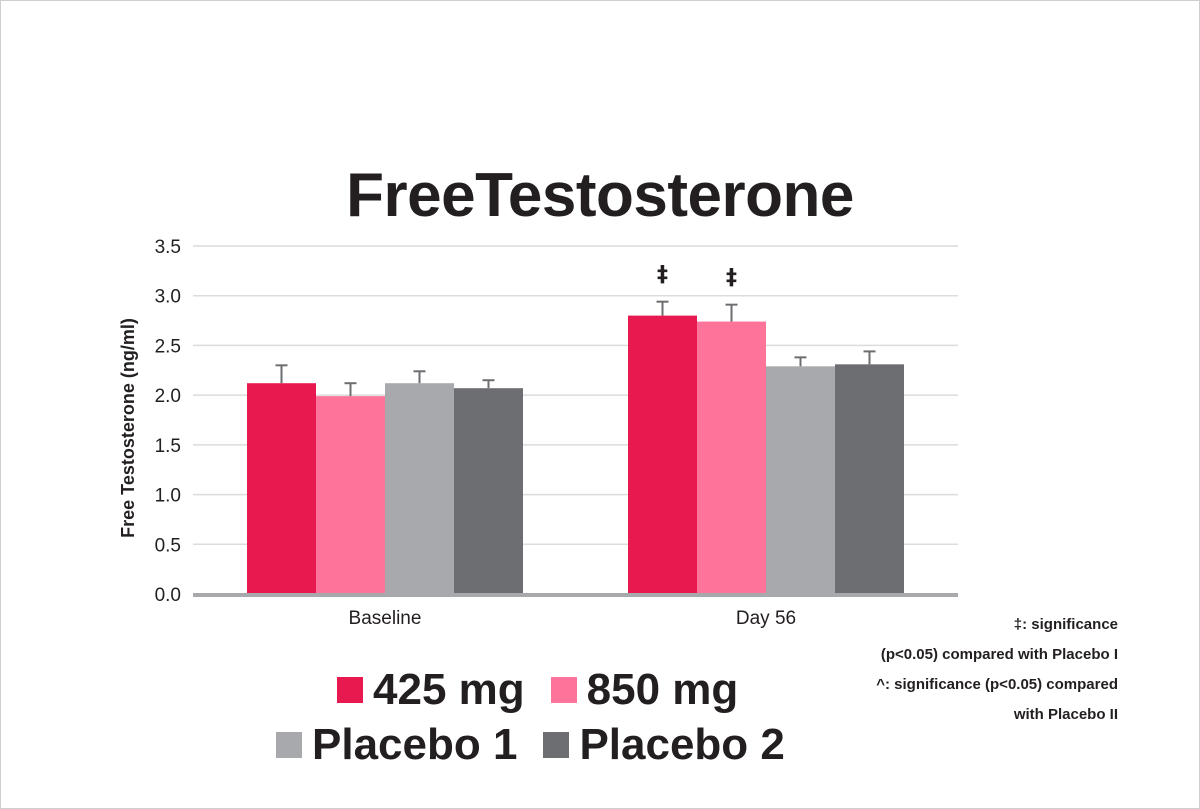  What do you see at coordinates (556, 745) in the screenshot?
I see `legend-swatch-placebo2` at bounding box center [556, 745].